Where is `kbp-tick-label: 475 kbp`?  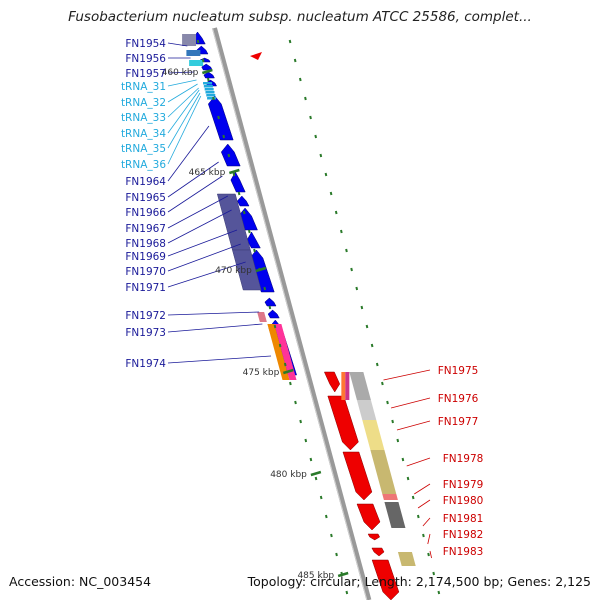
kbp-tick-label: 475 kbp is located at coordinates (261, 373).